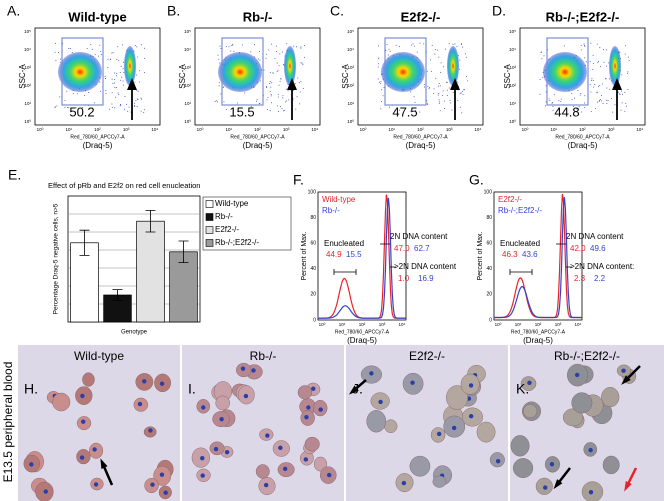 This screenshot has width=664, height=501. What do you see at coordinates (313, 244) in the screenshot?
I see `y-tick-label: 60` at bounding box center [313, 244].